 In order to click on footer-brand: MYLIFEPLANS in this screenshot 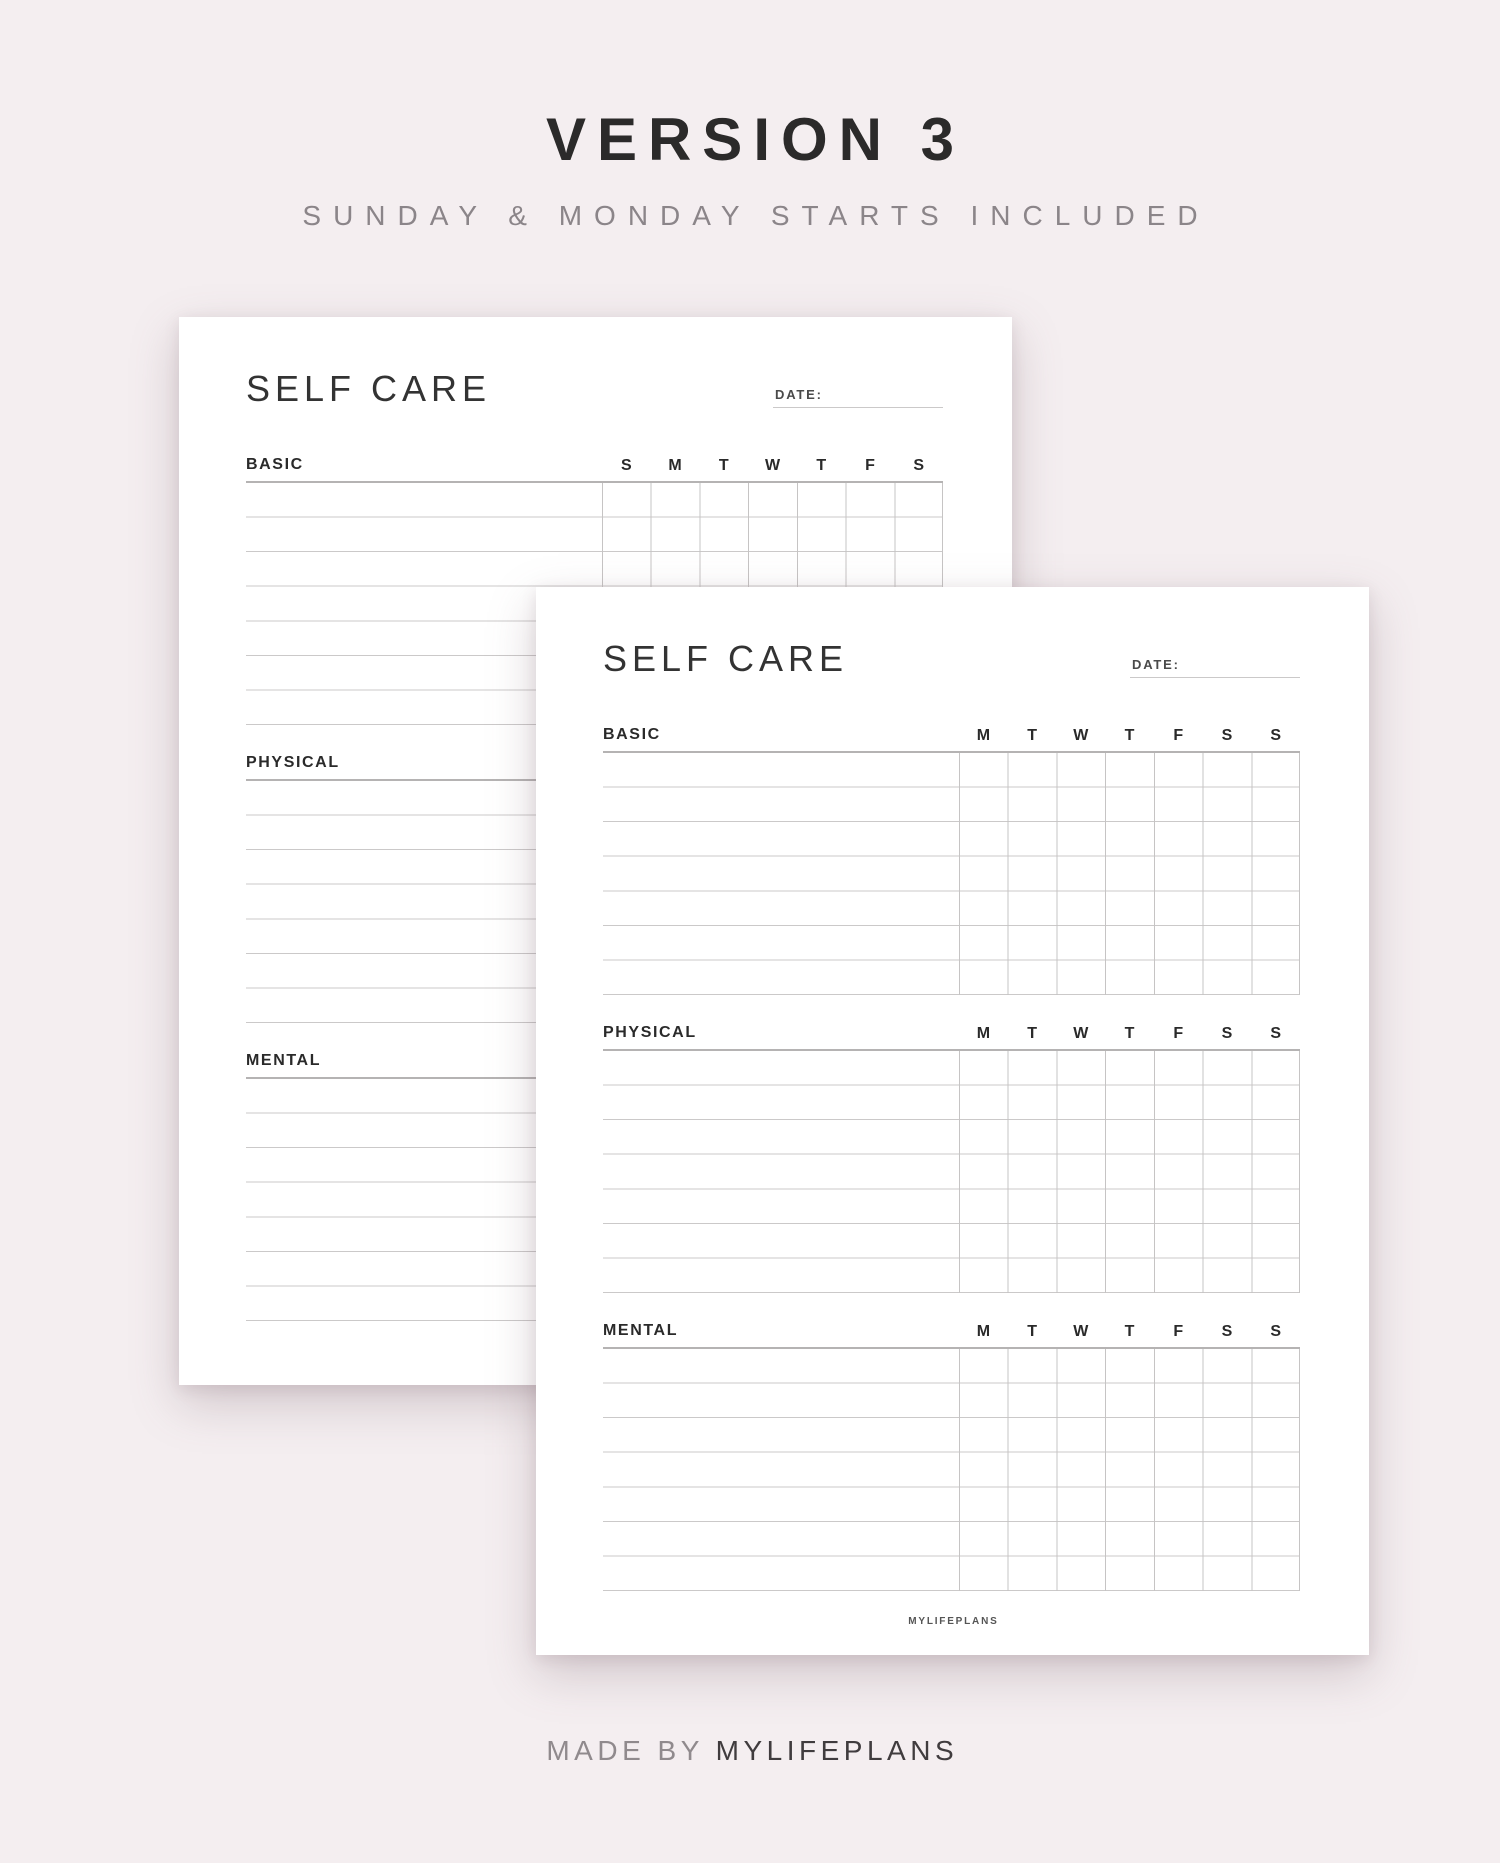, I will do `click(837, 1750)`.